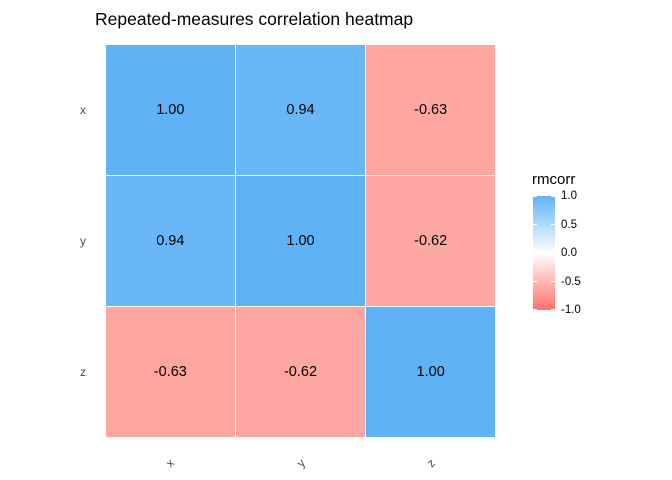 The image size is (672, 480). What do you see at coordinates (581, 253) in the screenshot?
I see `legend-tick-labels: 1.0 0.5 0.0 -0.5 -1.0` at bounding box center [581, 253].